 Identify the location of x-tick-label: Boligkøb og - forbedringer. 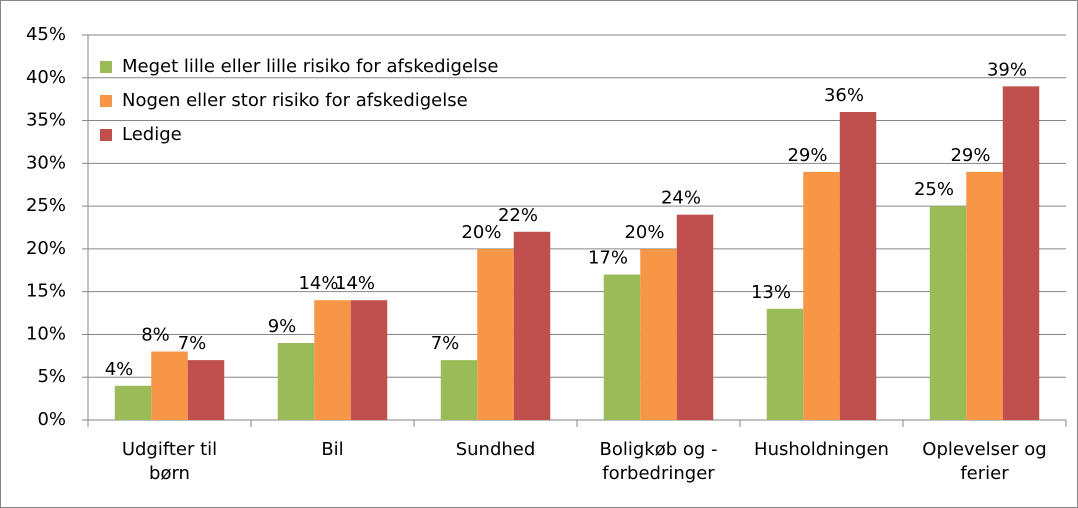
(658, 461).